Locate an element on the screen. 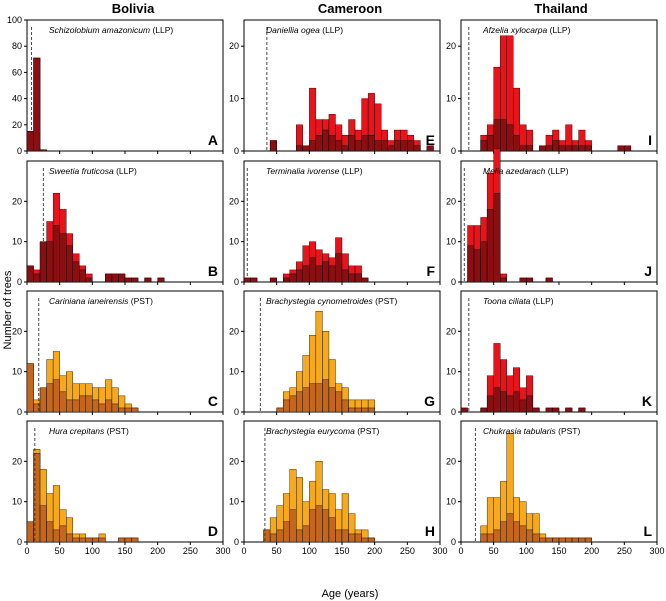 This screenshot has width=666, height=601. species-label: Cariniana ianeirensis (PST) is located at coordinates (101, 301).